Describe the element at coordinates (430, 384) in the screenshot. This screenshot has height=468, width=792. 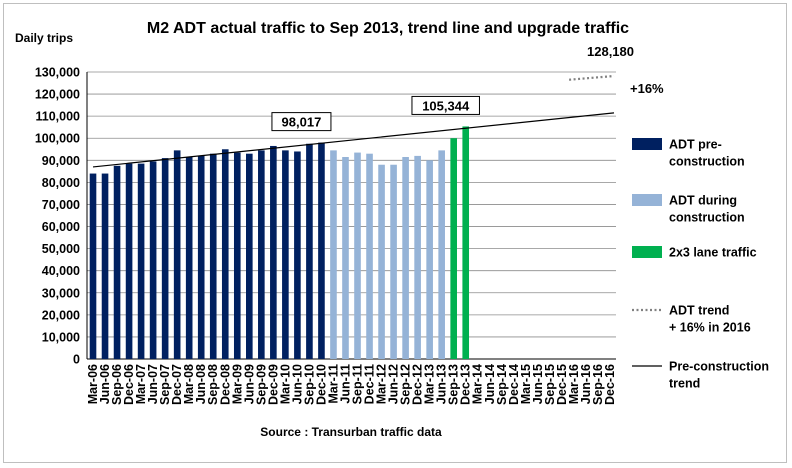
I see `x-tick-label: Mar-13` at that location.